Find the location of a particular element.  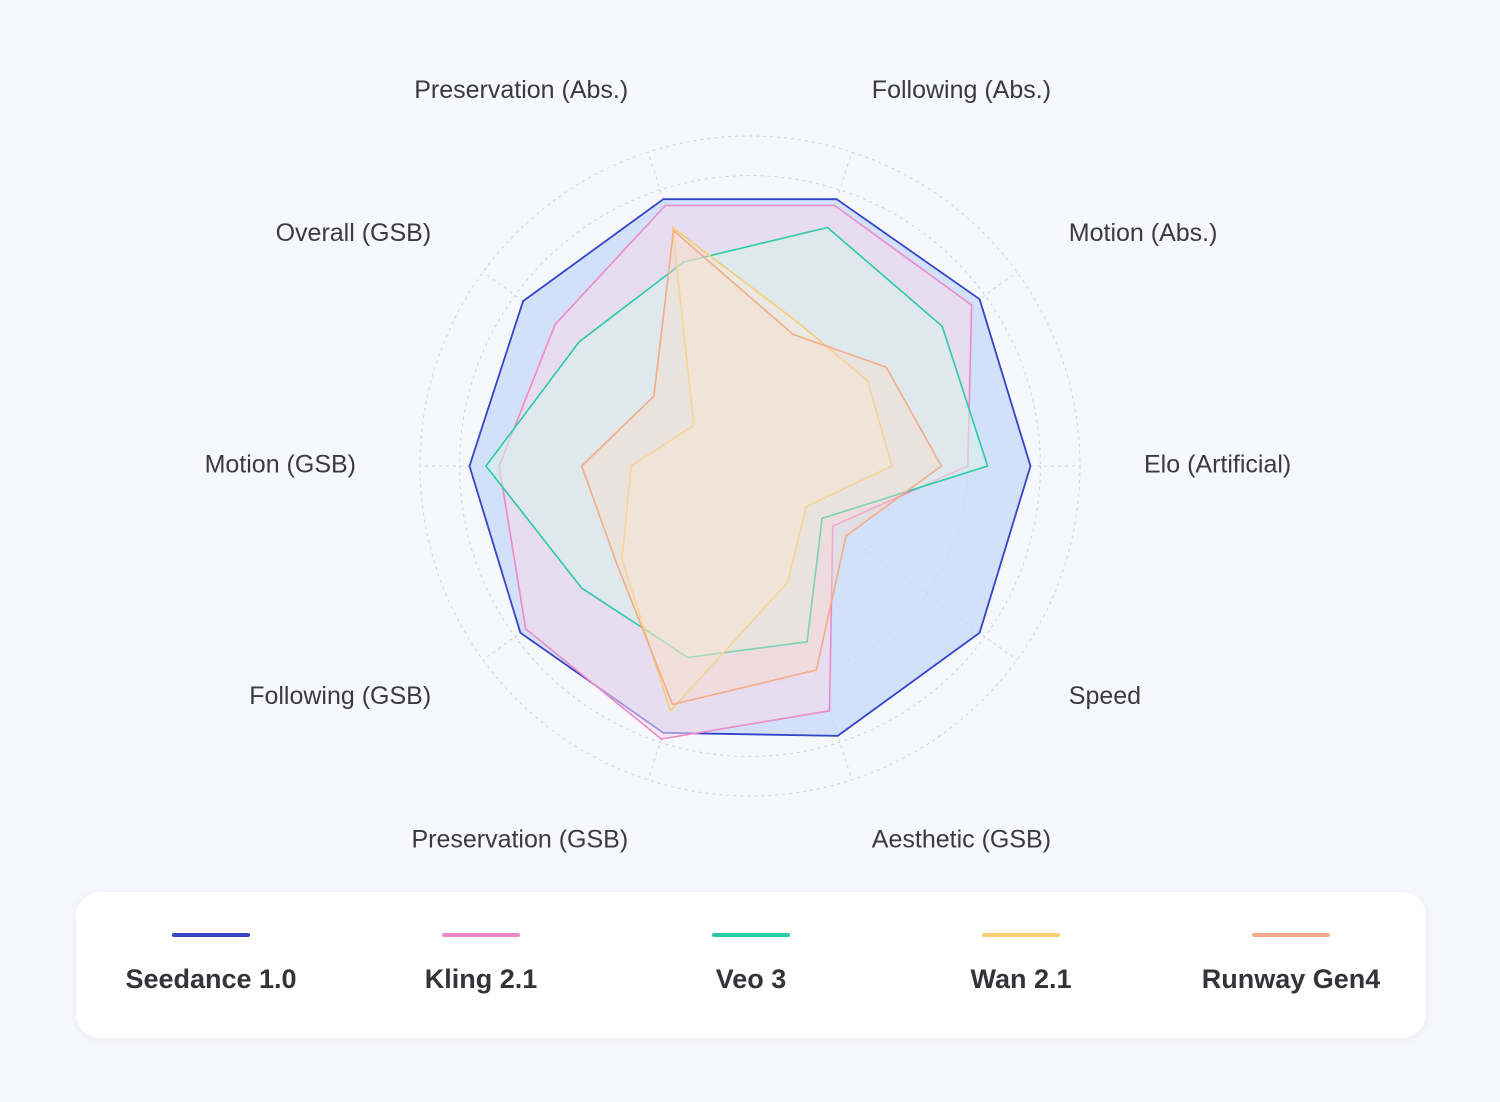

legend-label-seedance: Seedance 1.0 is located at coordinates (211, 979).